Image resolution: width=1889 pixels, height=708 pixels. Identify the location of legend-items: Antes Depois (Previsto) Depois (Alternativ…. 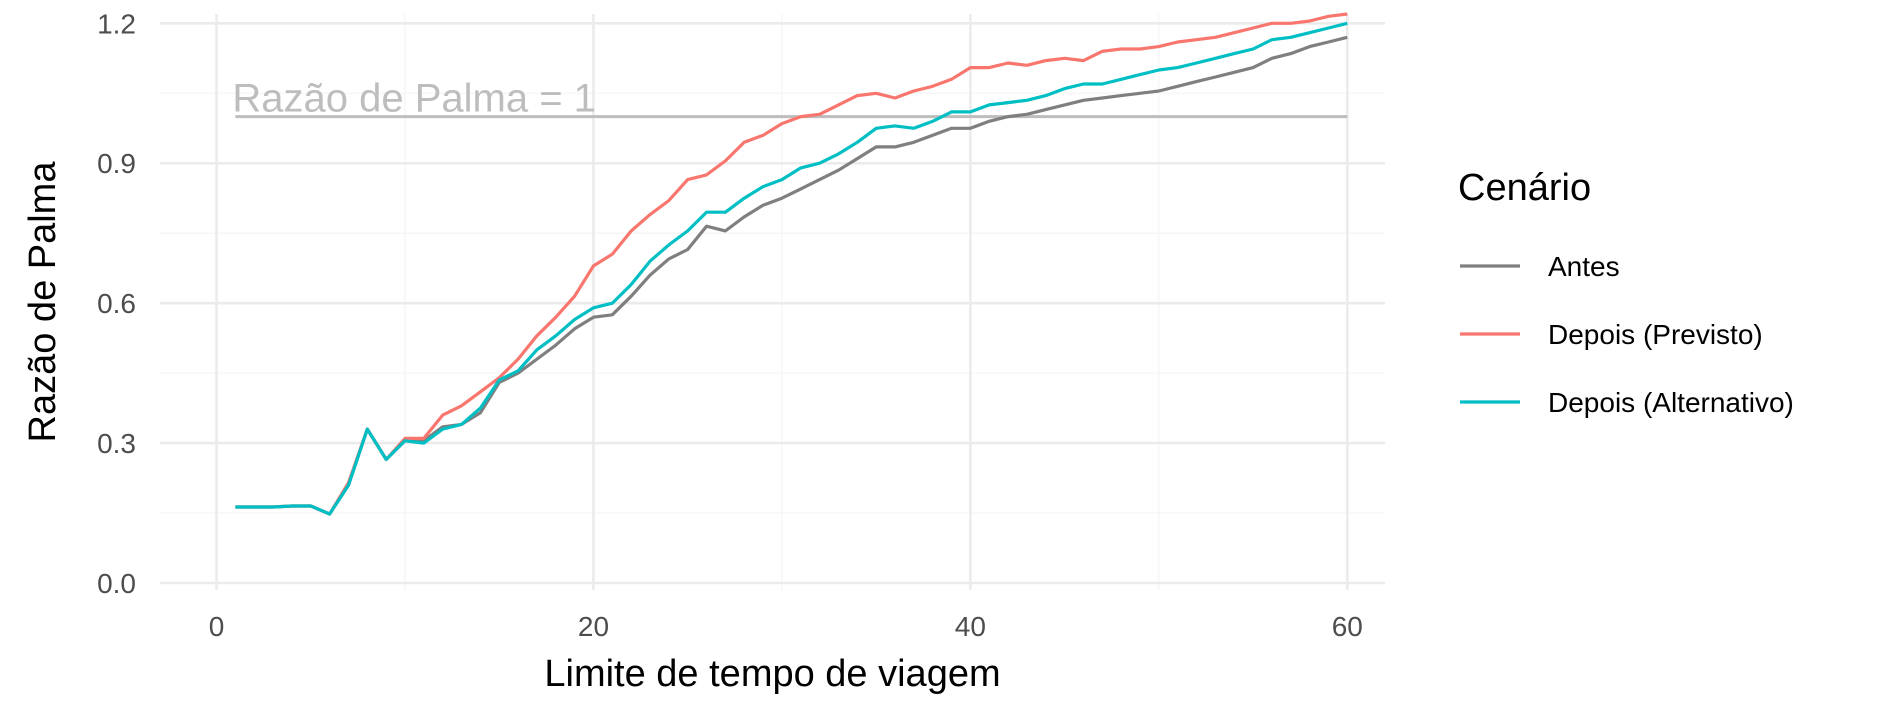
(1627, 334).